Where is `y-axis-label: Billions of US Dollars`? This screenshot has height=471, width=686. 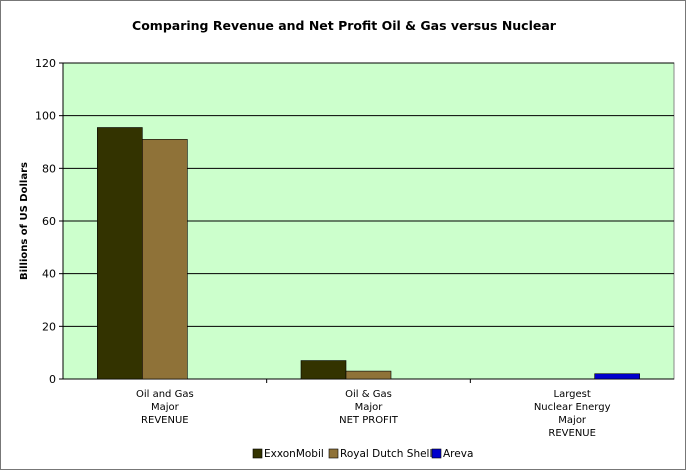
y-axis-label: Billions of US Dollars is located at coordinates (24, 221).